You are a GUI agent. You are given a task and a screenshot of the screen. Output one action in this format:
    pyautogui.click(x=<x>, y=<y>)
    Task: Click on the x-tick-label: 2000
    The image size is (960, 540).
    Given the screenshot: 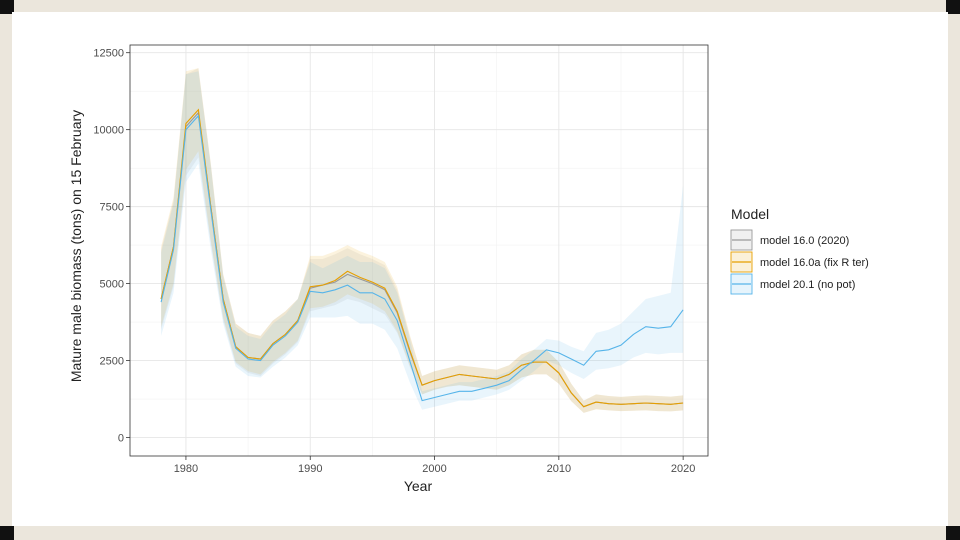 What is the action you would take?
    pyautogui.click(x=434, y=469)
    